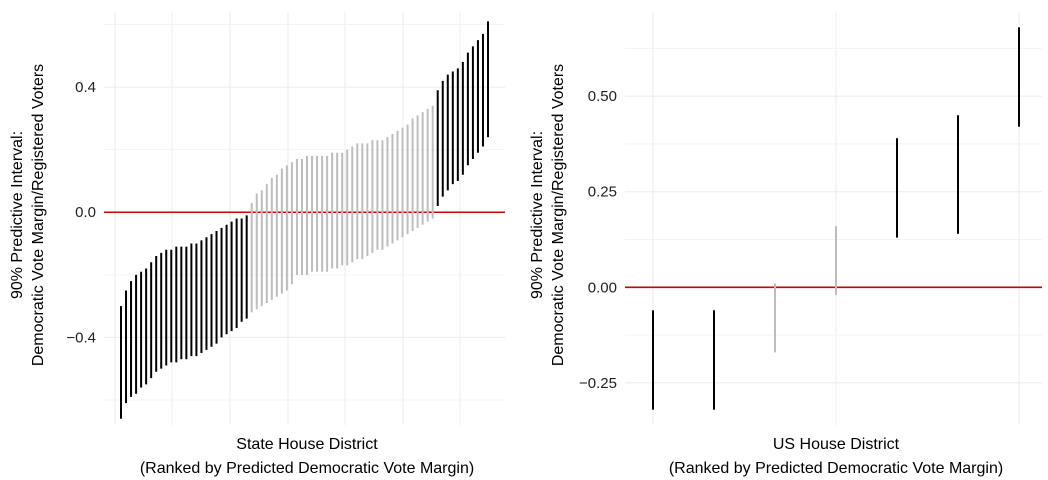 The height and width of the screenshot is (480, 1048). Describe the element at coordinates (602, 192) in the screenshot. I see `y-tick-label: 0.25` at that location.